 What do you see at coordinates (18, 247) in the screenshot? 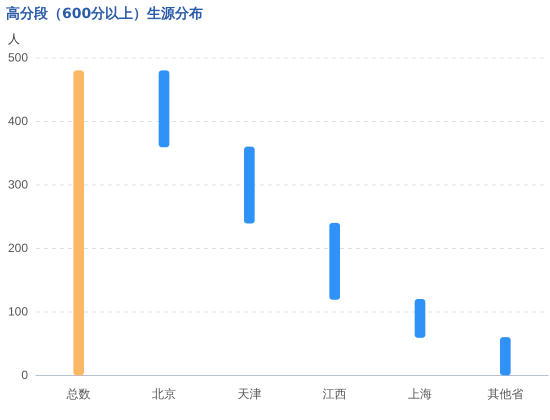
I see `y-tick-label: 200` at bounding box center [18, 247].